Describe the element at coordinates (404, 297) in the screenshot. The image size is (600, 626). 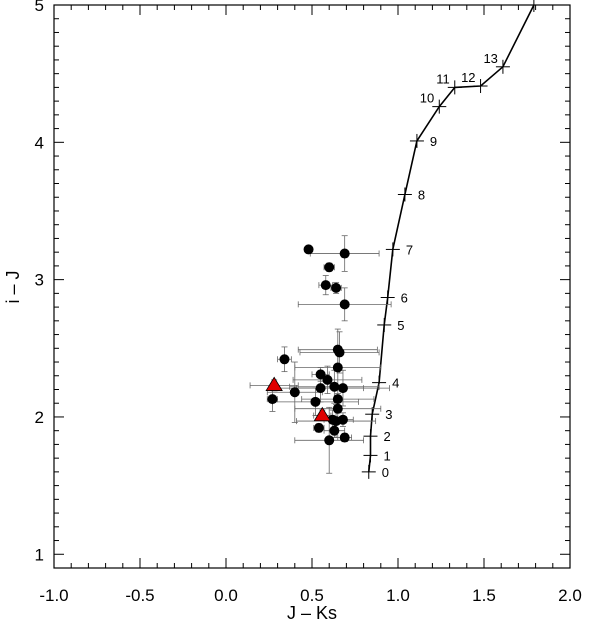
I see `spectral-type-label: 6` at that location.